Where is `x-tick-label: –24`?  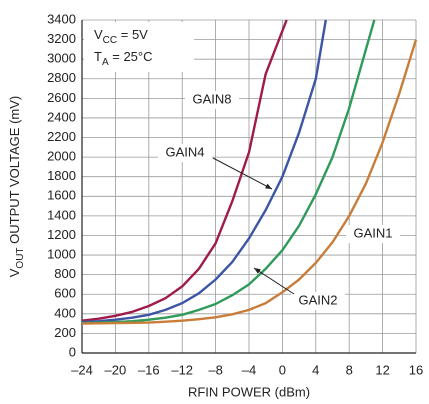
x-tick-label: –24 is located at coordinates (82, 369).